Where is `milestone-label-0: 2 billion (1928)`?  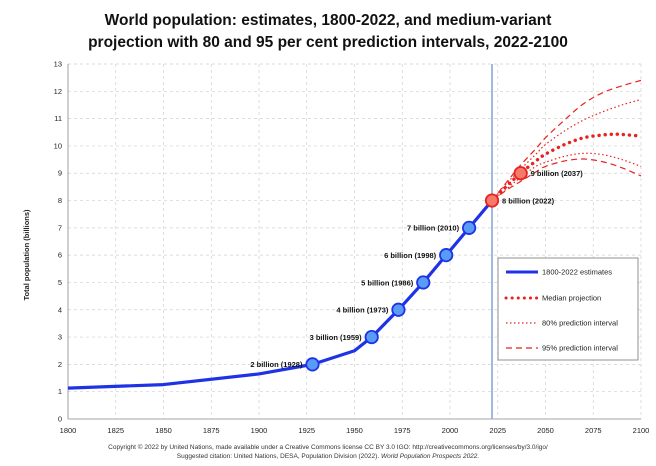 milestone-label-0: 2 billion (1928) is located at coordinates (276, 364).